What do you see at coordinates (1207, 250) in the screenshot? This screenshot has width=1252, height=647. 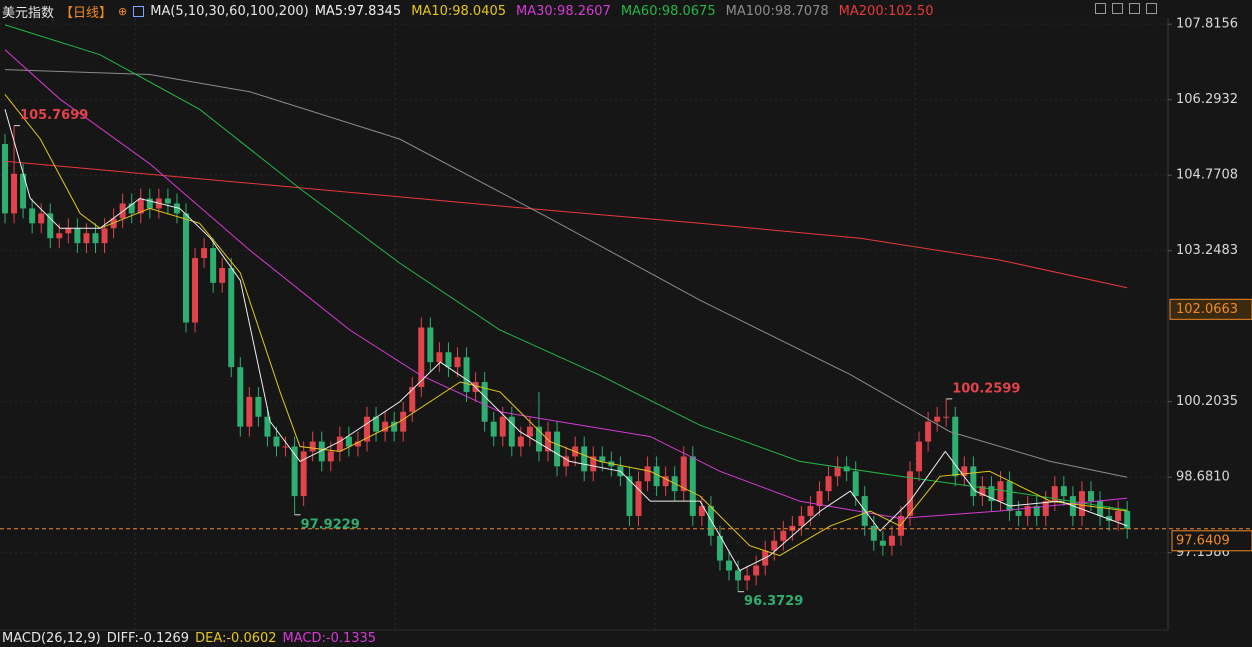 I see `y-tick-label: 103.2483` at bounding box center [1207, 250].